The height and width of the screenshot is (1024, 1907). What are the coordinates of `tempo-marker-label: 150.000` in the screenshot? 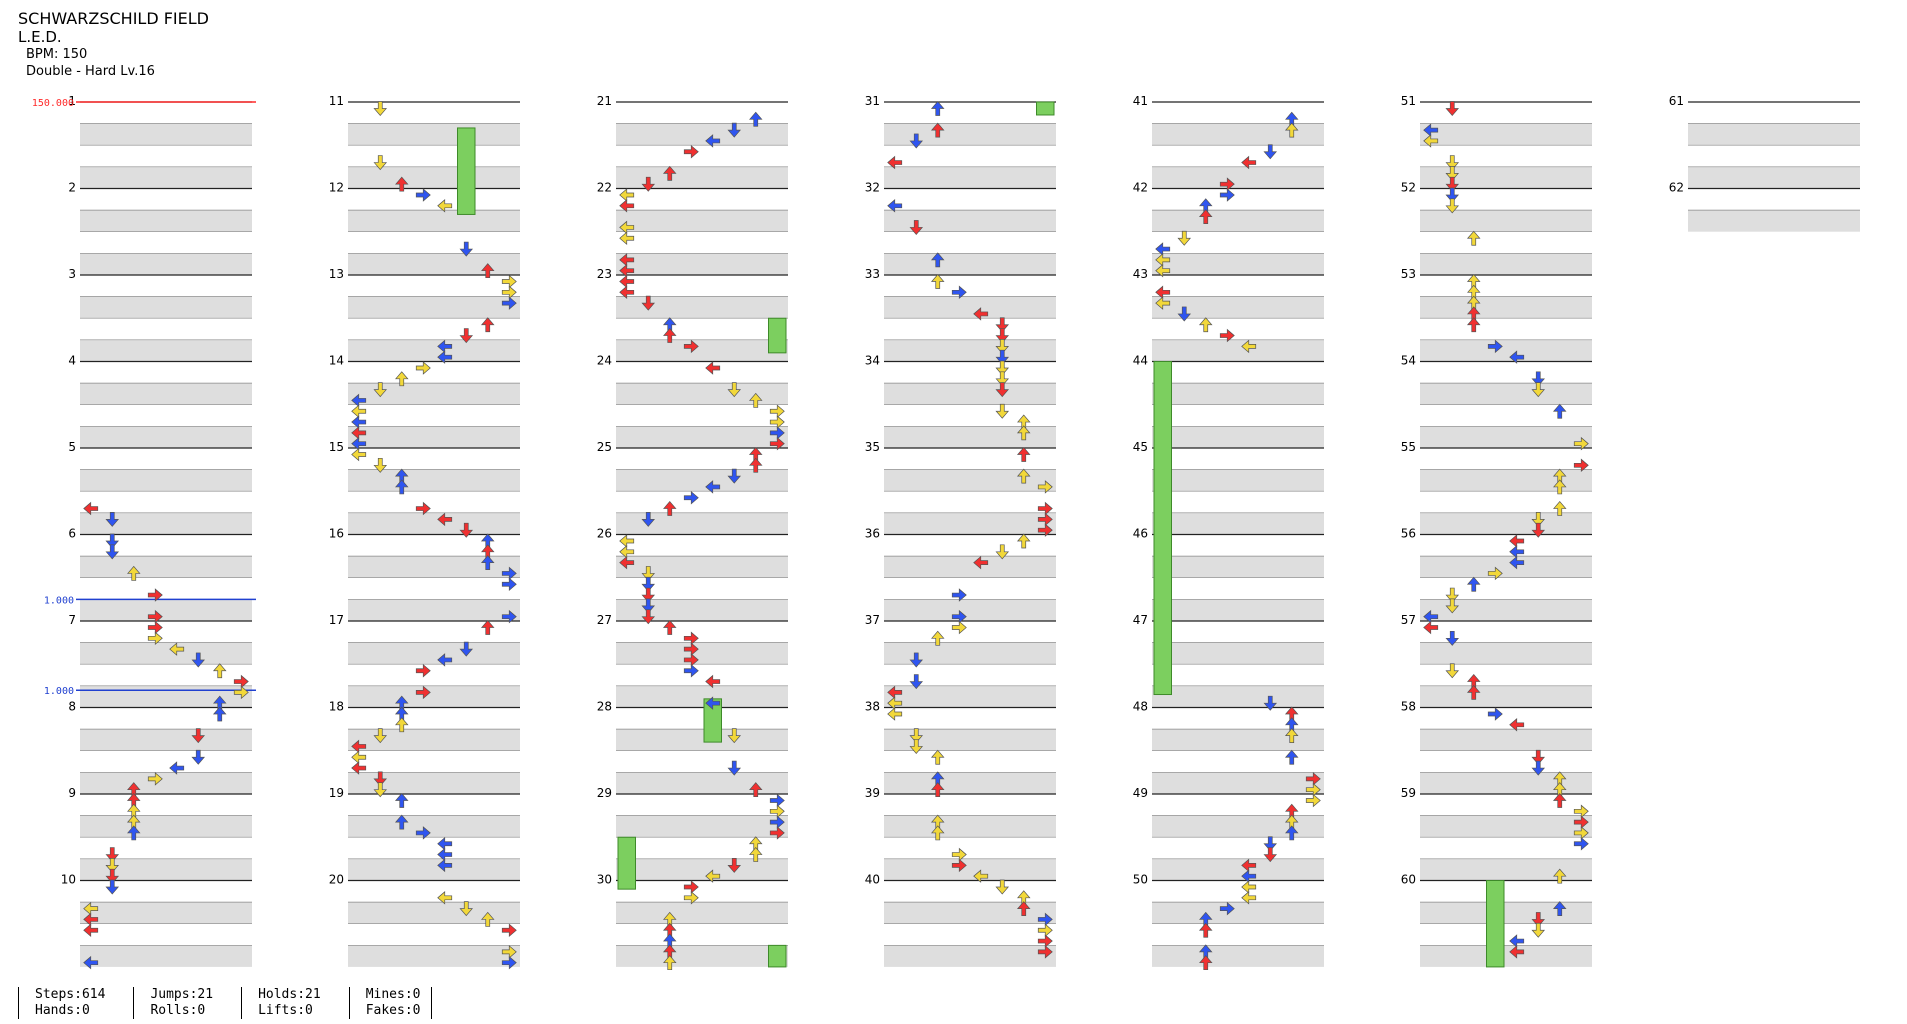 It's located at (53, 103).